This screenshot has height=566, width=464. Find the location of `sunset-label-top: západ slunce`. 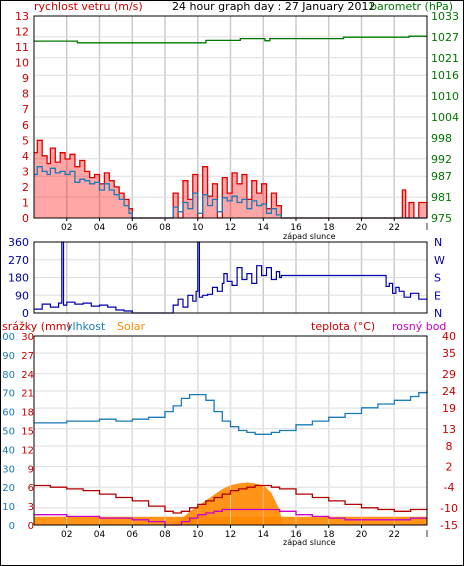

sunset-label-top: západ slunce is located at coordinates (309, 236).